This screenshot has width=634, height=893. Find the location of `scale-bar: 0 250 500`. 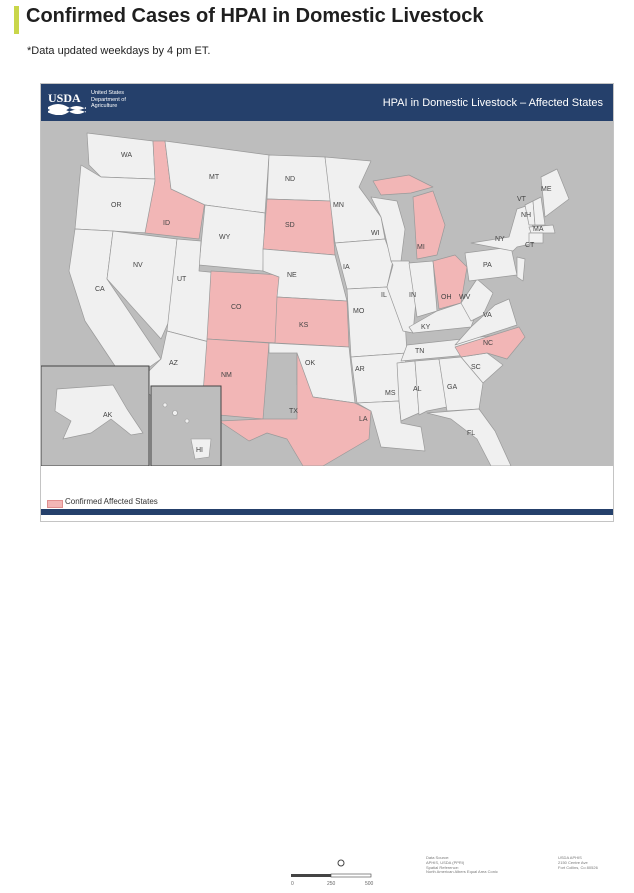

scale-bar: 0 250 500 is located at coordinates (341, 873).